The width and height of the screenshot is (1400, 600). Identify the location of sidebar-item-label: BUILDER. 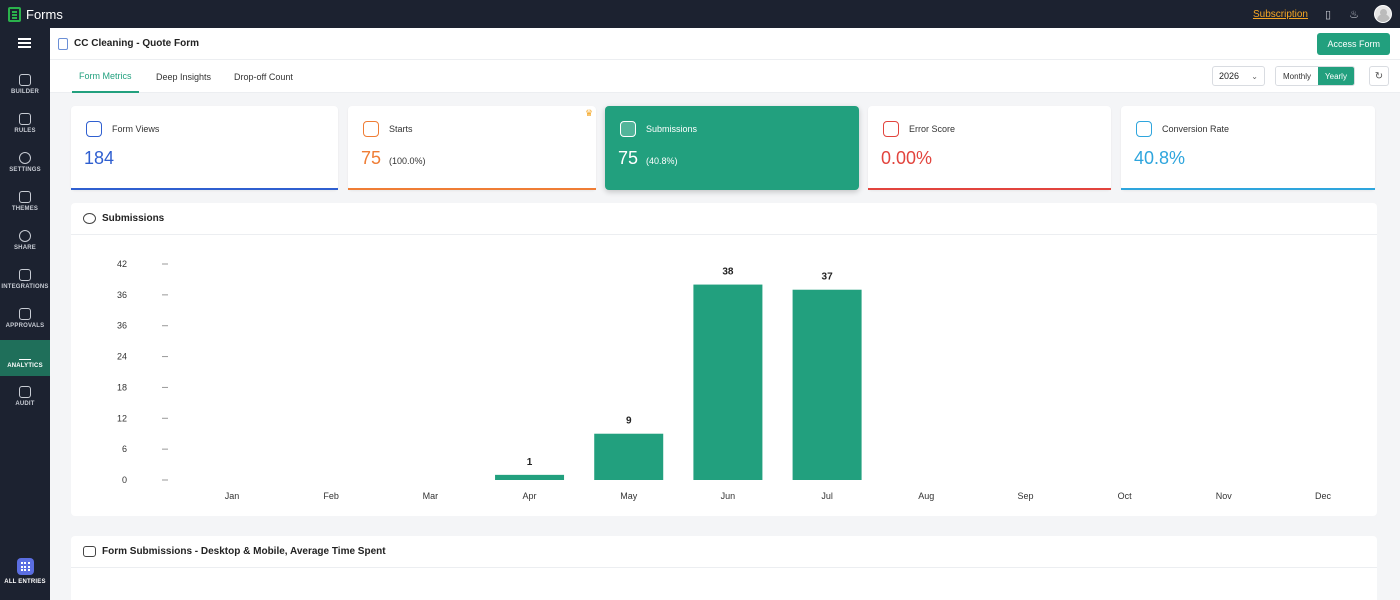
(25, 91).